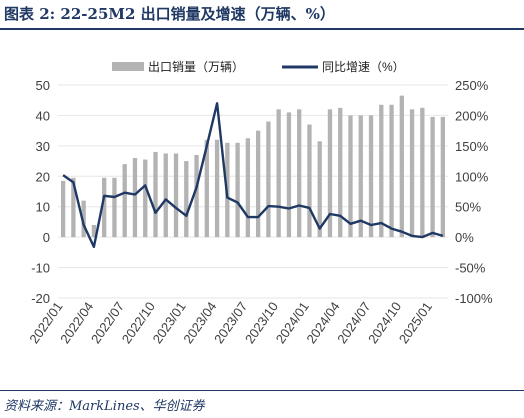 This screenshot has width=524, height=418. I want to click on bar-2025/01, so click(432, 177).